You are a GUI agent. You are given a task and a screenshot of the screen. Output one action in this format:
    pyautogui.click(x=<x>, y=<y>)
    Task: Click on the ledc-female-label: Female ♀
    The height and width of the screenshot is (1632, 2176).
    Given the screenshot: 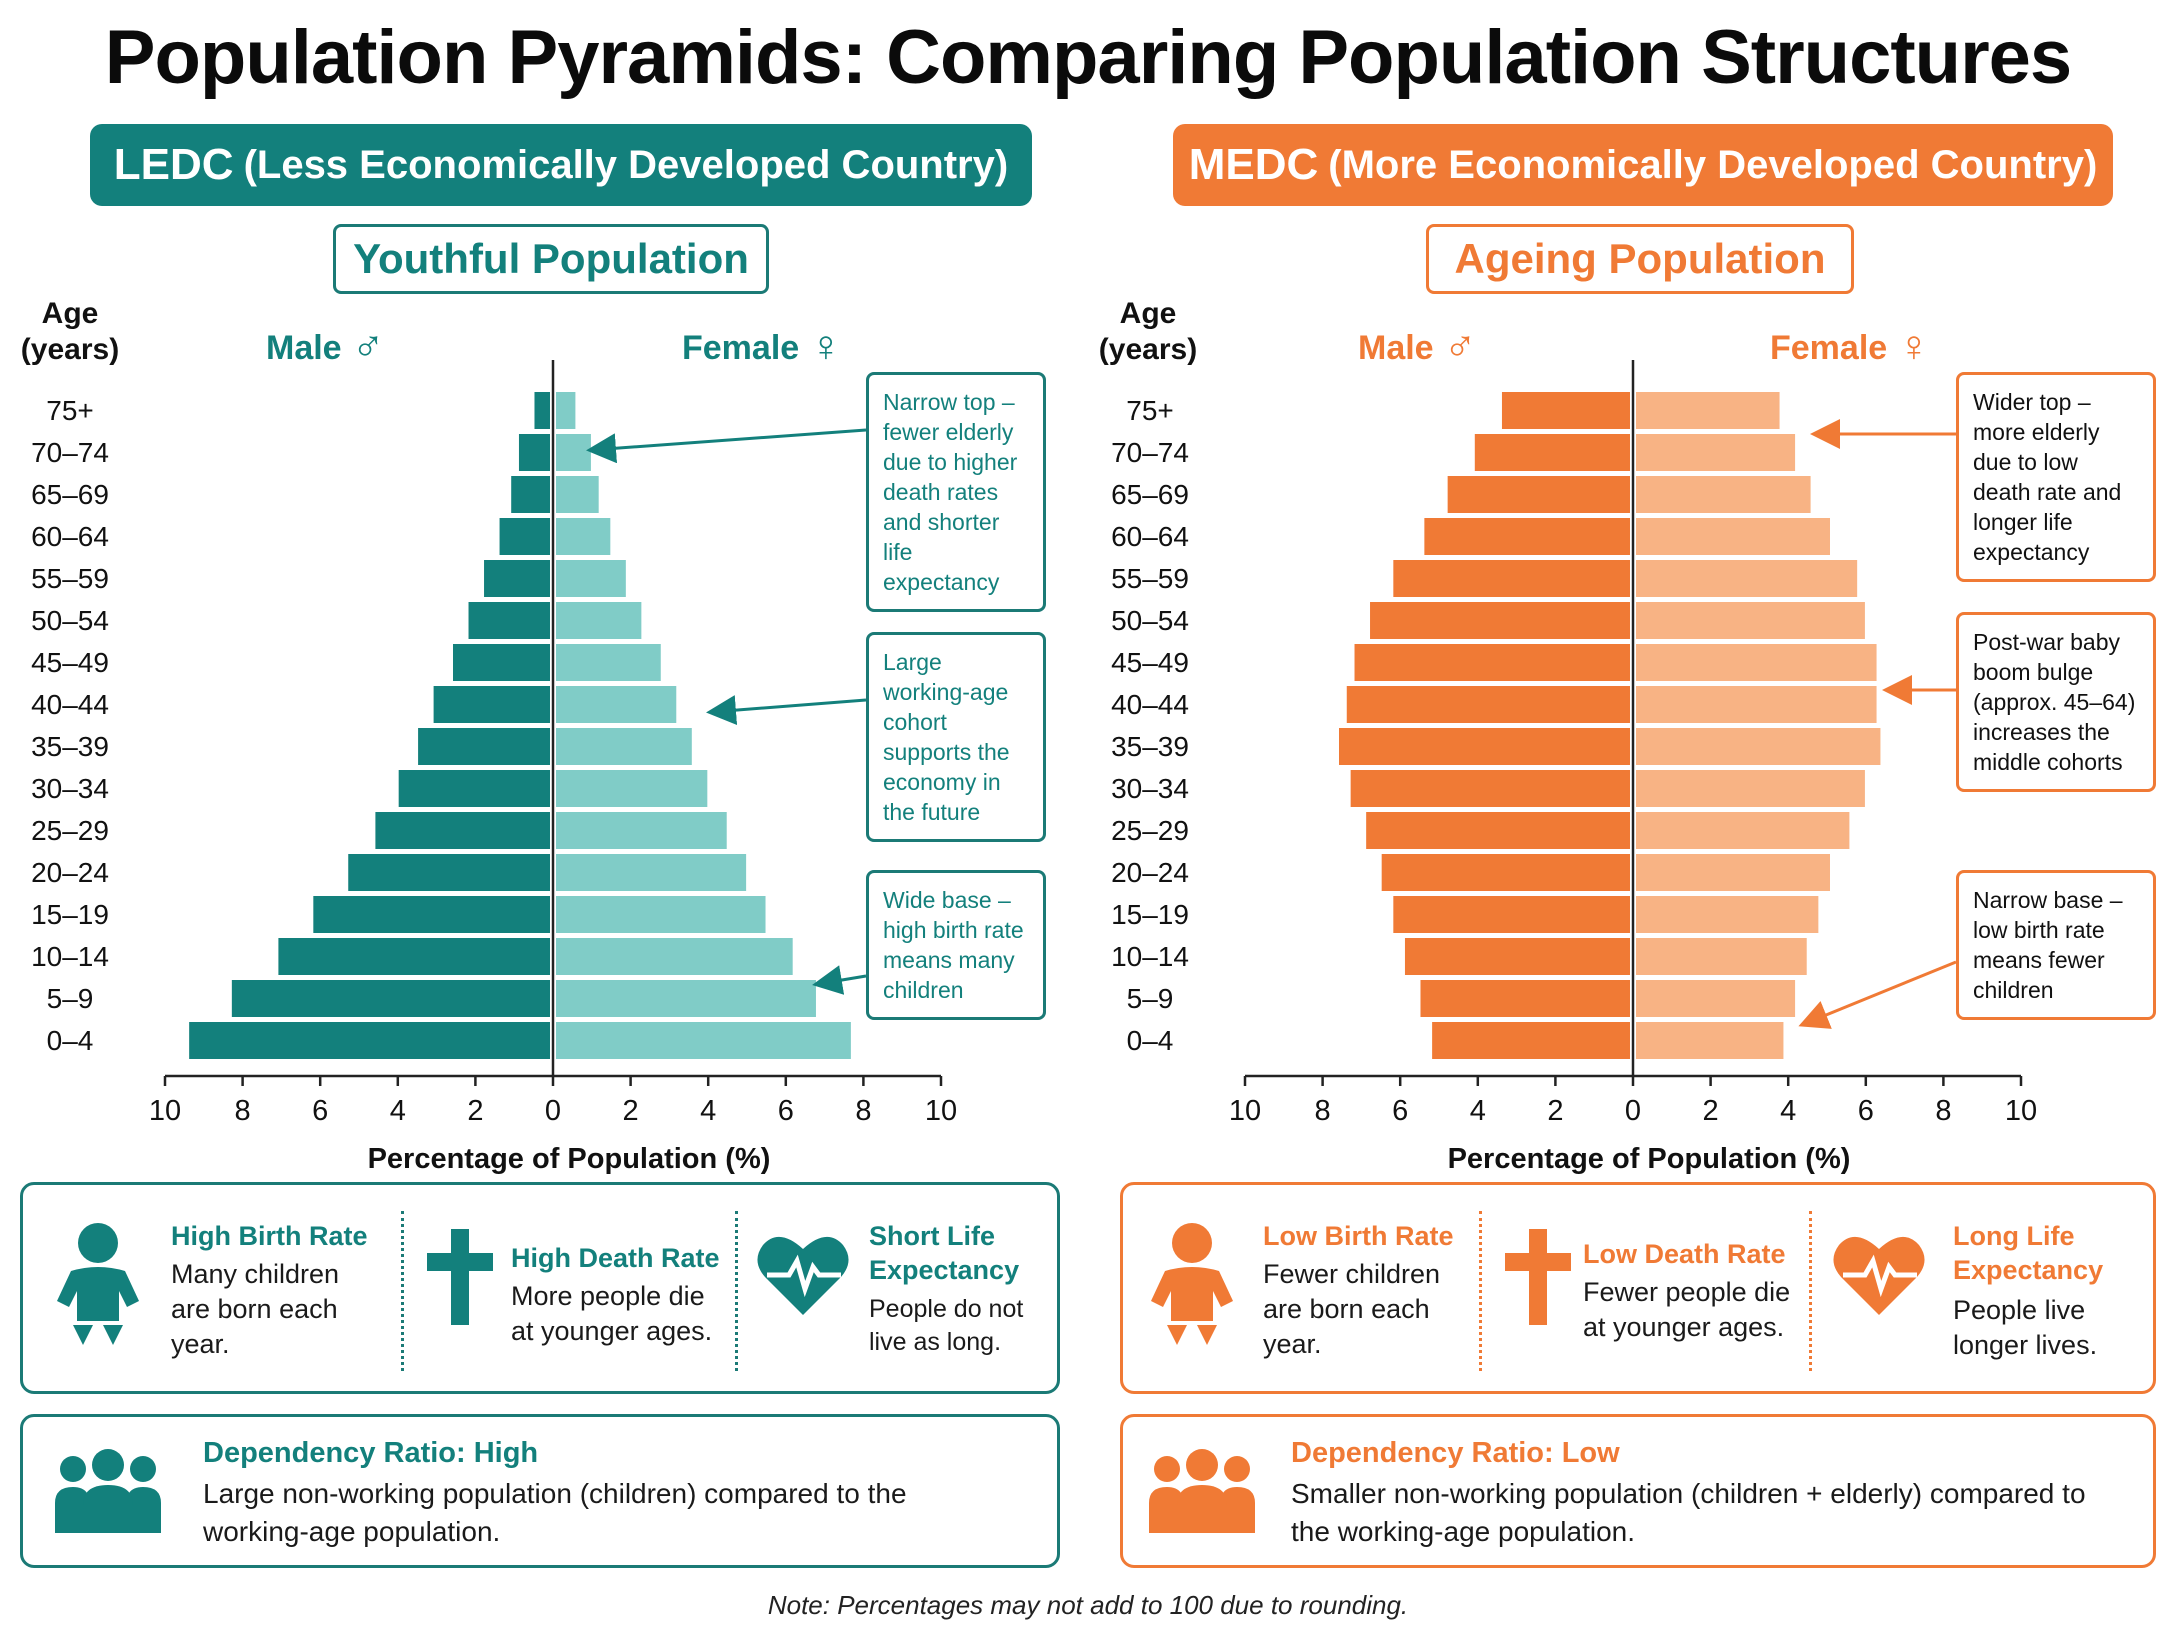 What is the action you would take?
    pyautogui.click(x=762, y=347)
    